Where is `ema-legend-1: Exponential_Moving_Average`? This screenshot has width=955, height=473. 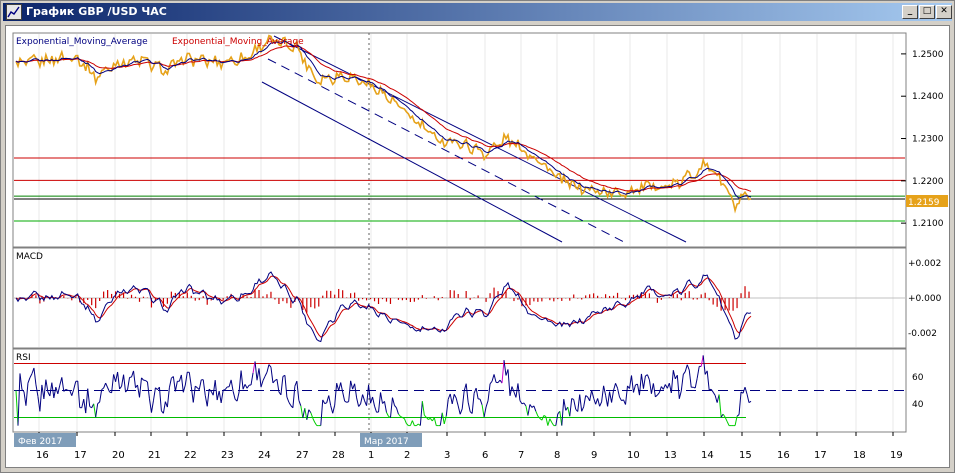 ema-legend-1: Exponential_Moving_Average is located at coordinates (82, 42).